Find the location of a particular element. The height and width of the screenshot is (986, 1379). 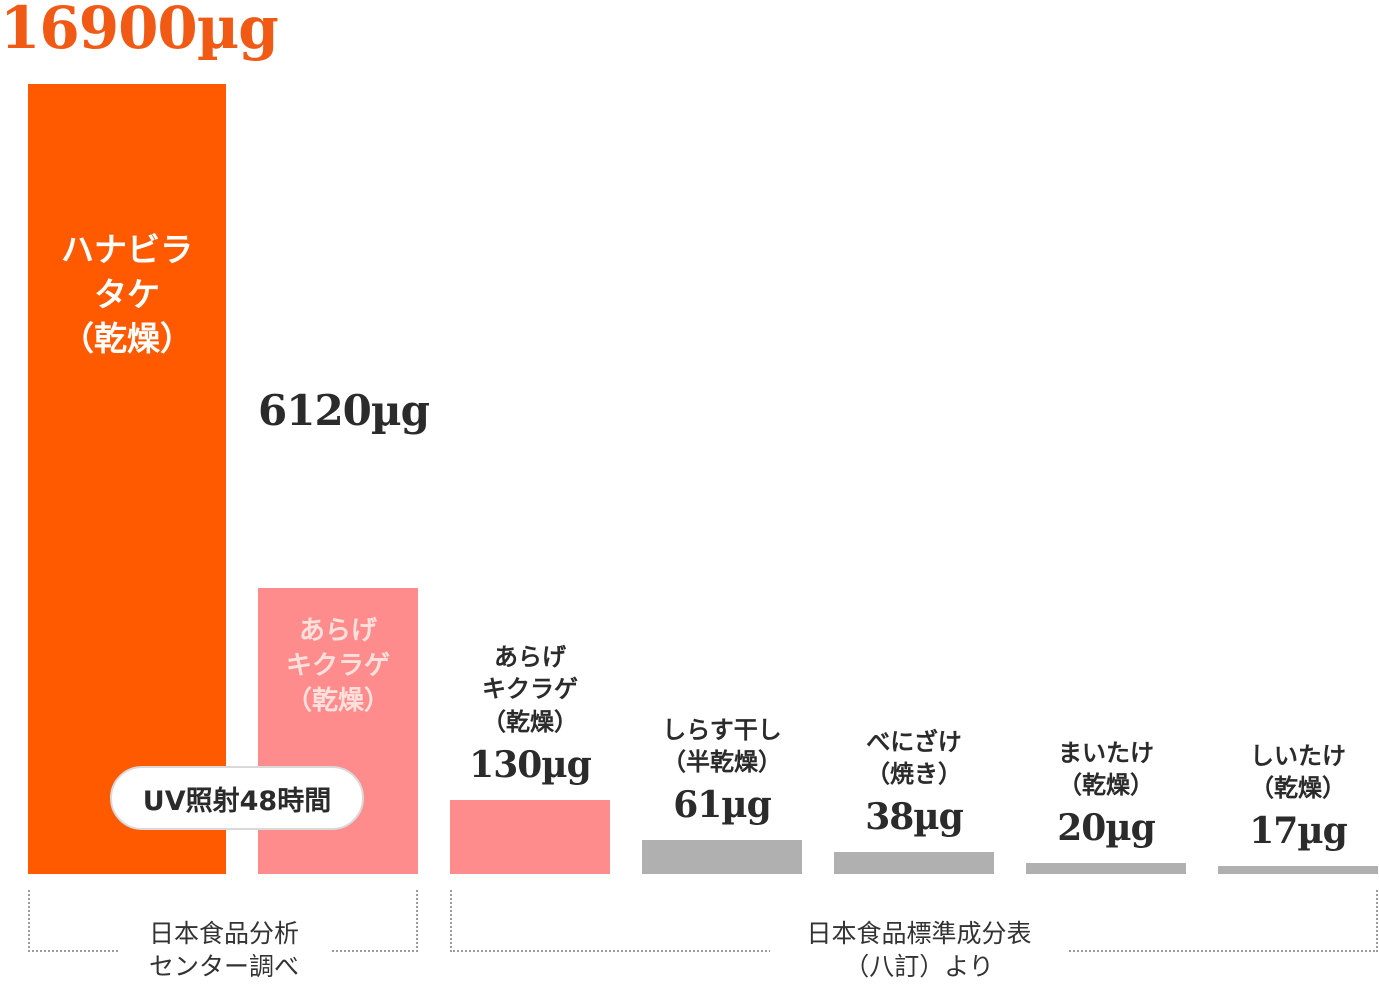

value-label-5: 20µg is located at coordinates (1106, 828).